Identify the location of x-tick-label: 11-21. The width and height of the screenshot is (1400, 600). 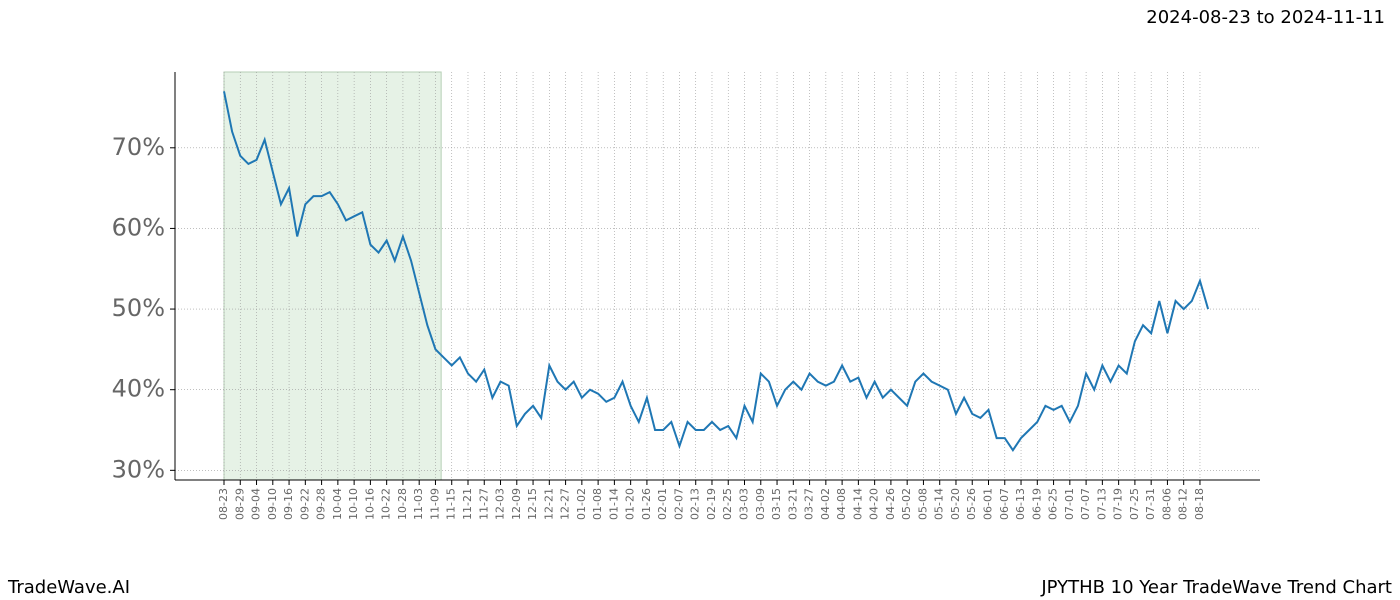
(467, 504).